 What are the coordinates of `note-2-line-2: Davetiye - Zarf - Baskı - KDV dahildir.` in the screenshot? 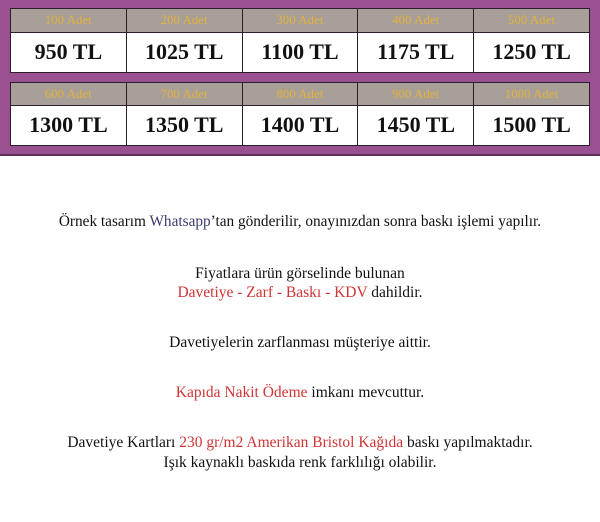 It's located at (300, 293).